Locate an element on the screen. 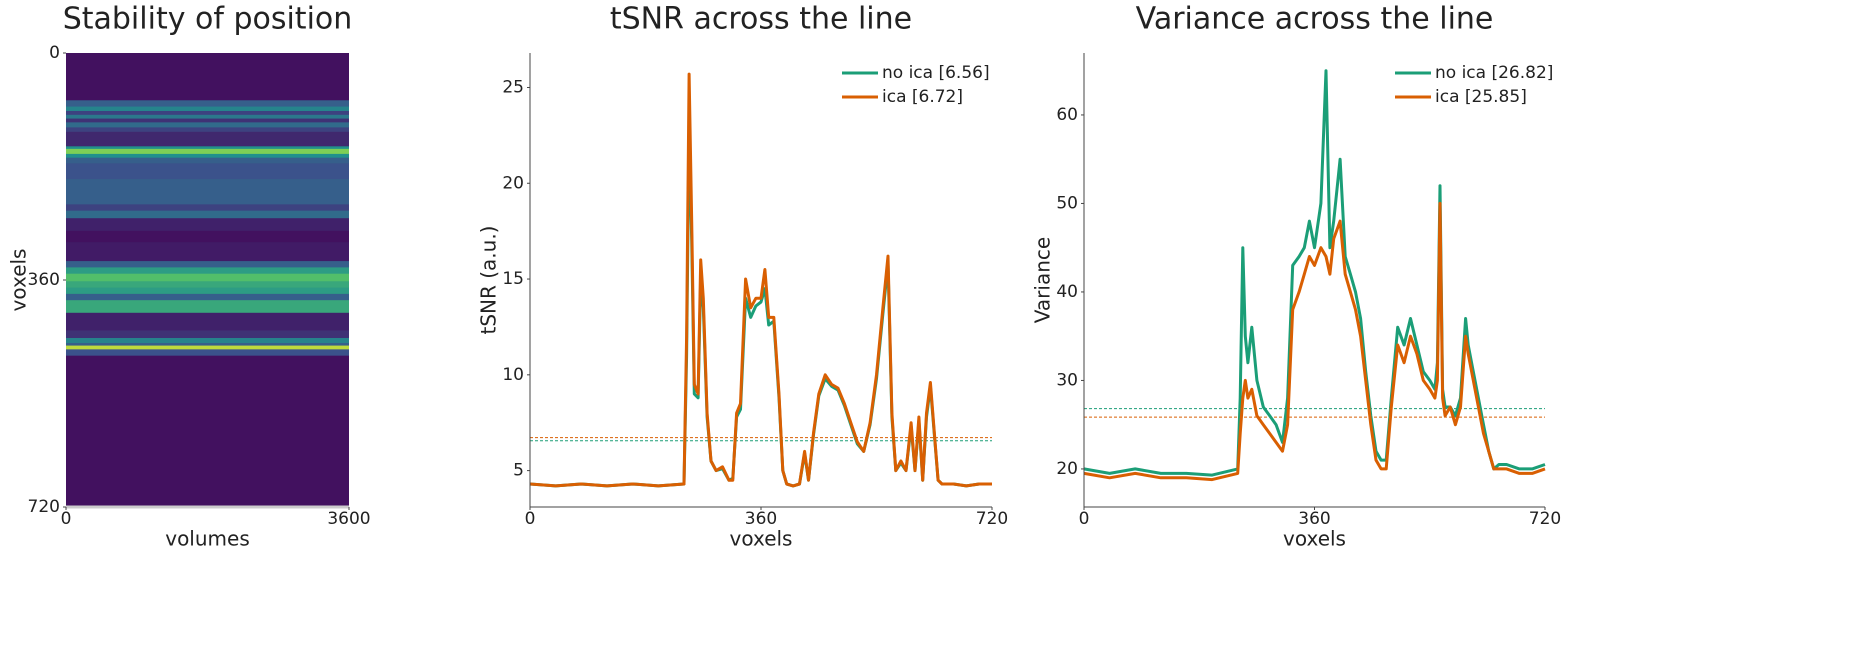 Image resolution: width=1860 pixels, height=662 pixels. chart-title: Stability of position is located at coordinates (208, 19).